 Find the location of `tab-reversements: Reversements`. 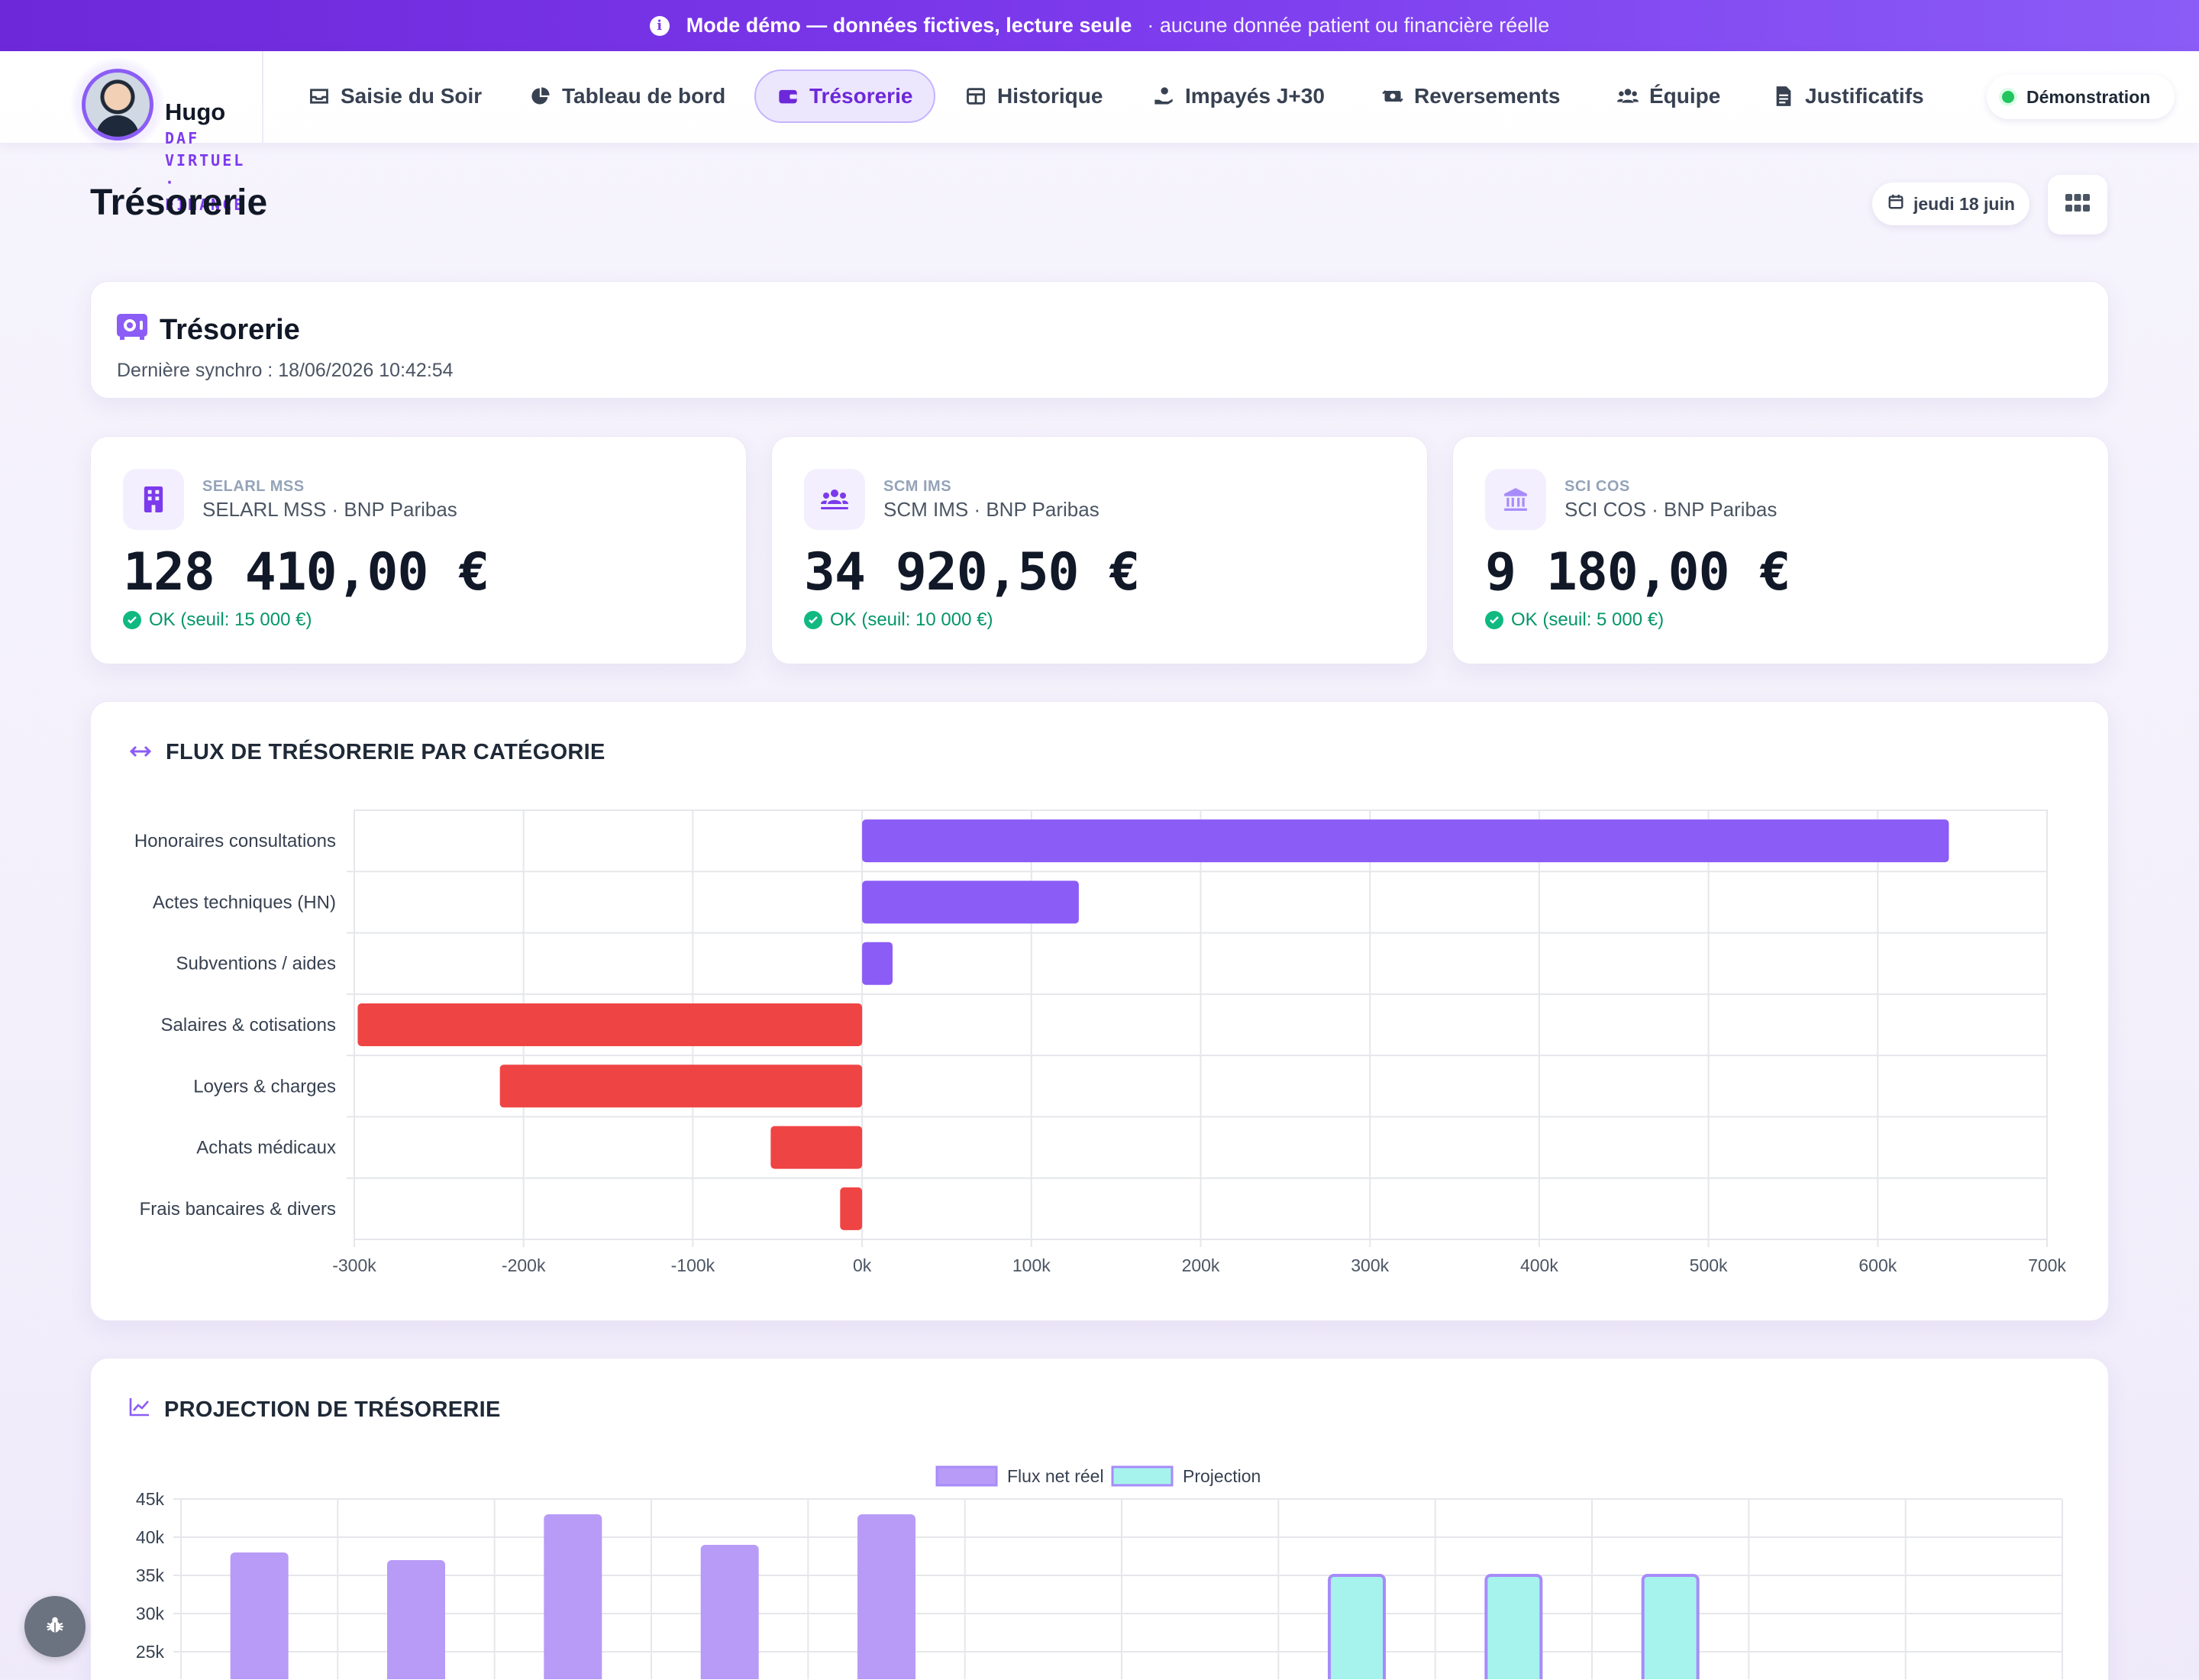

tab-reversements: Reversements is located at coordinates (1471, 96).